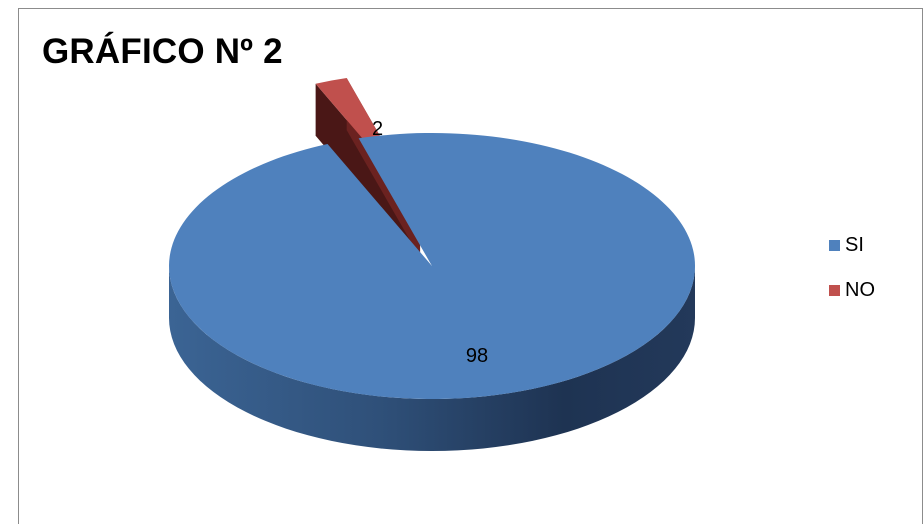 The width and height of the screenshot is (924, 524). I want to click on data-label-si: 98, so click(477, 356).